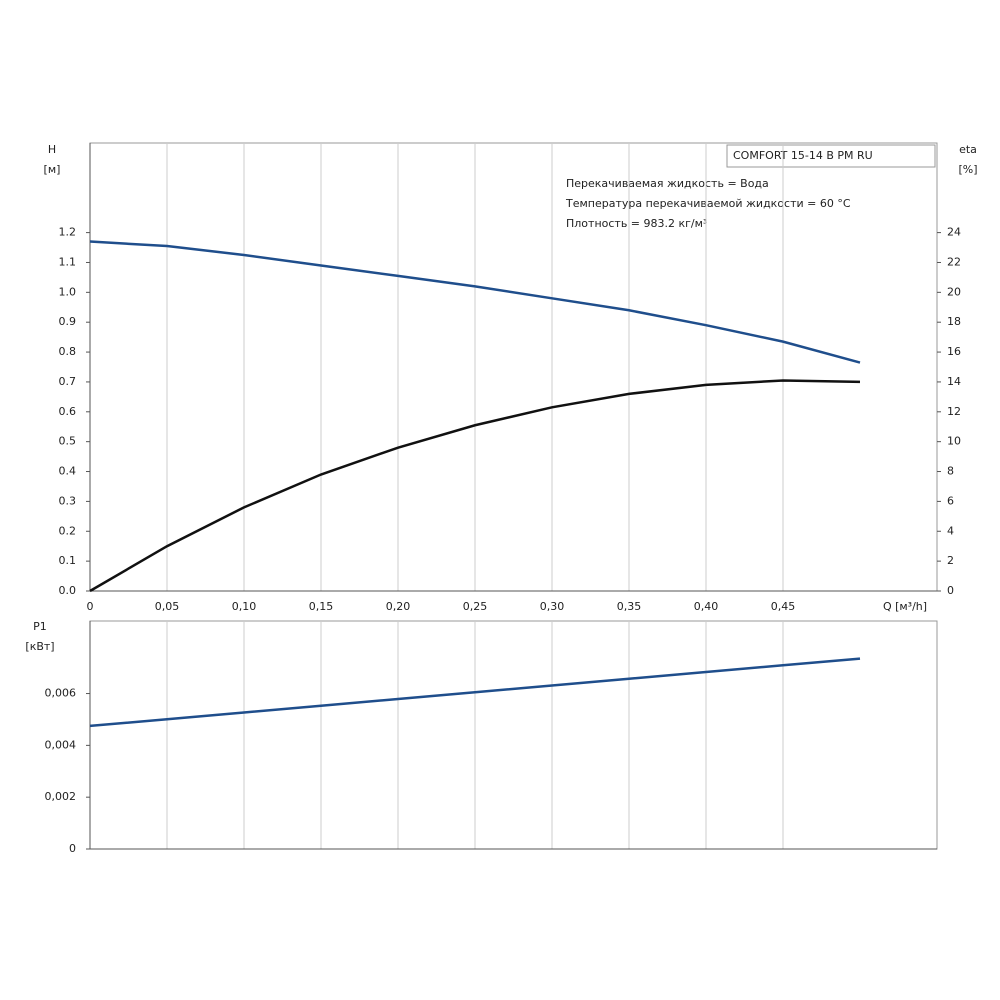 This screenshot has width=1000, height=1000. I want to click on x-tick-label: 0,25, so click(475, 606).